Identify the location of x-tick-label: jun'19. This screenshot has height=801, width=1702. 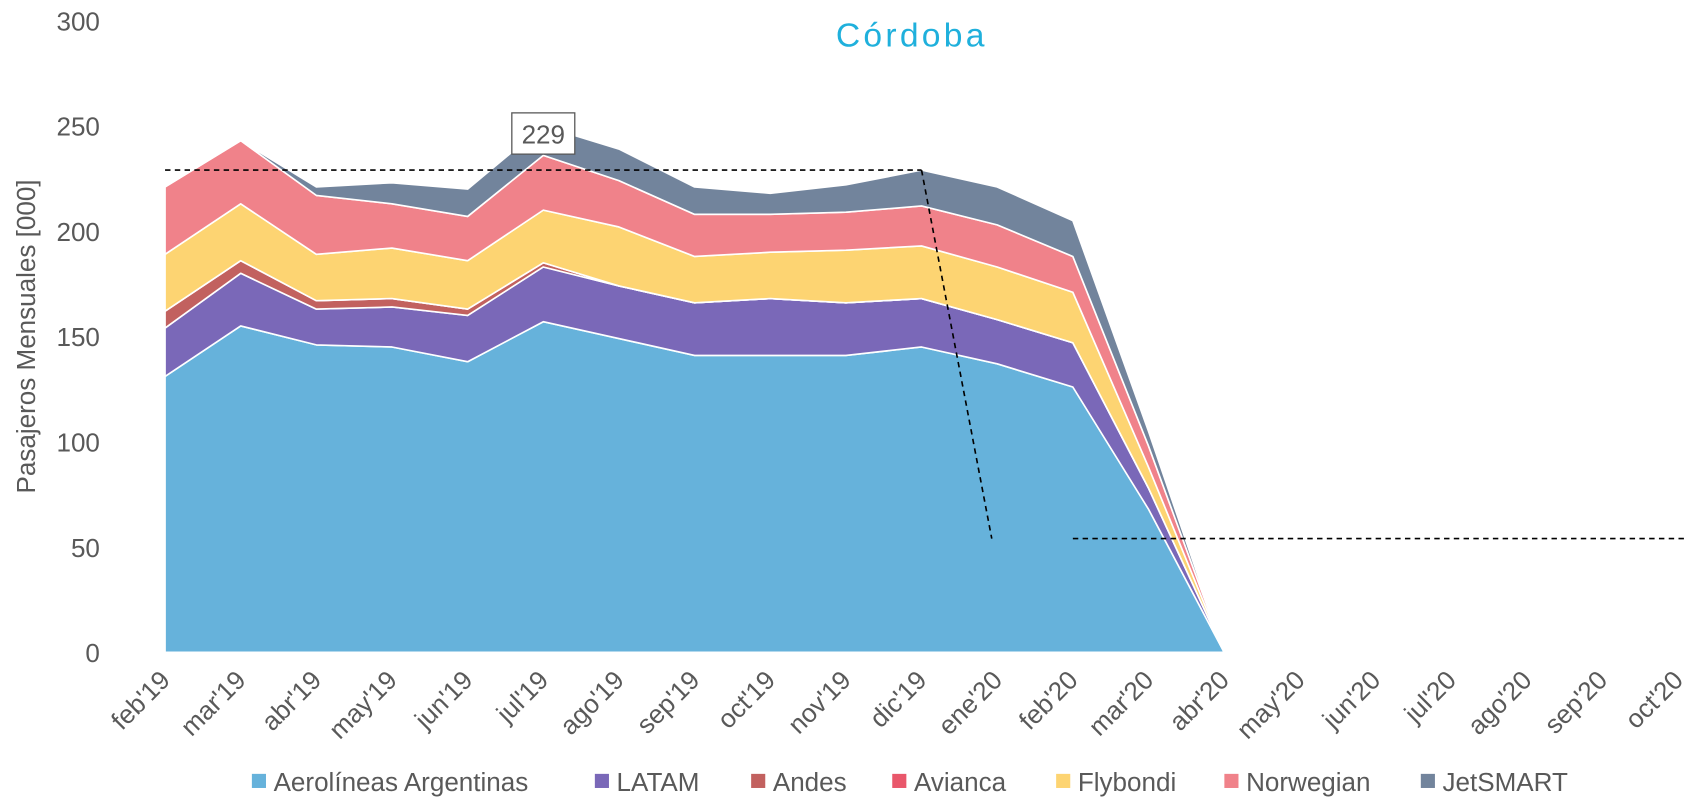
(443, 700).